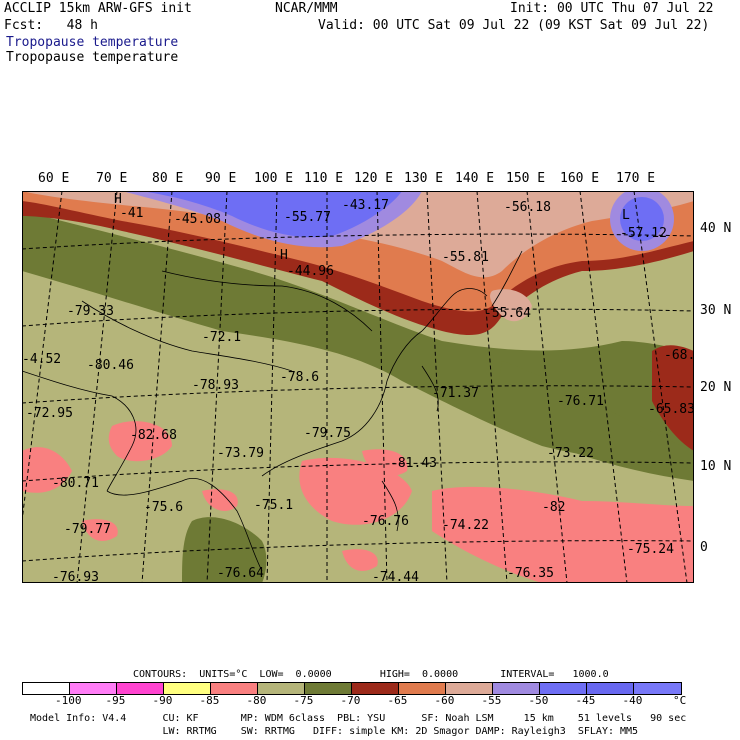  Describe the element at coordinates (626, 215) in the screenshot. I see `map-label-l: L` at that location.